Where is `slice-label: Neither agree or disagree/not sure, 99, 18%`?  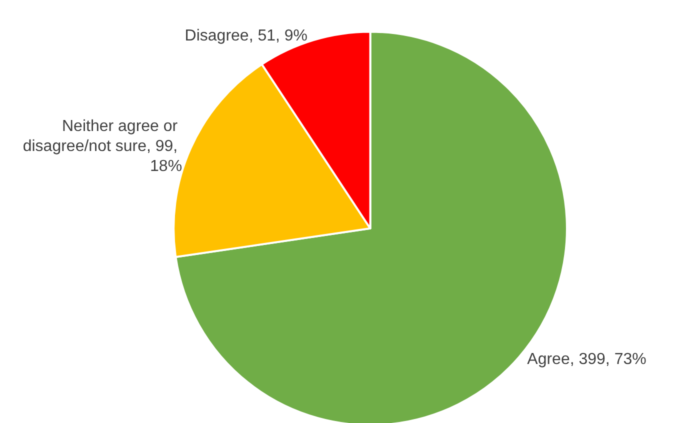 slice-label: Neither agree or disagree/not sure, 99, 18% is located at coordinates (102, 146).